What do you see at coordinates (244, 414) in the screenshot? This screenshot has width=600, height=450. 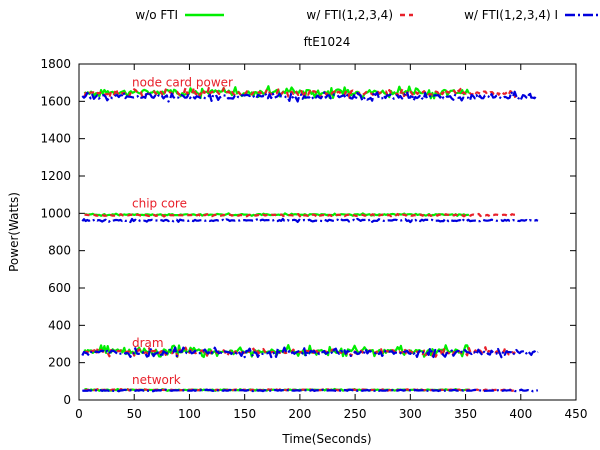 I see `x-tick-label: 150` at bounding box center [244, 414].